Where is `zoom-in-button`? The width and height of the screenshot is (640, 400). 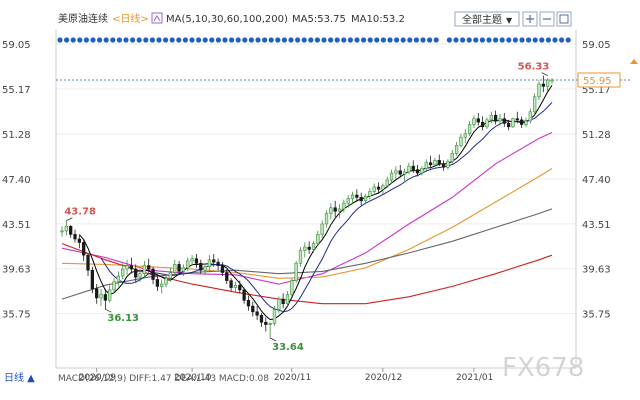
zoom-in-button is located at coordinates (530, 19).